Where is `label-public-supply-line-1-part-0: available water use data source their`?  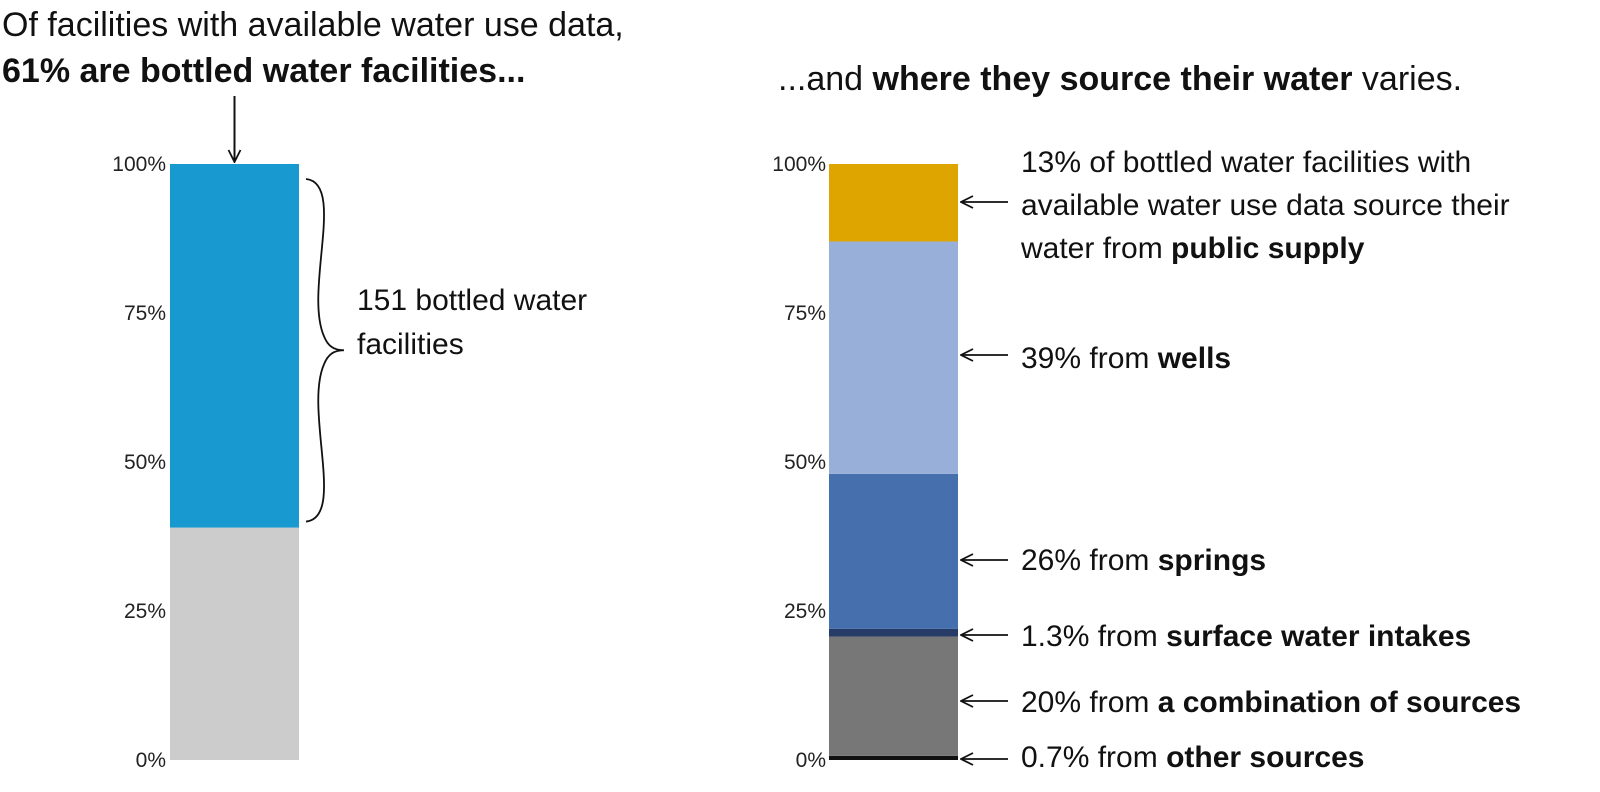 label-public-supply-line-1-part-0: available water use data source their is located at coordinates (1265, 205).